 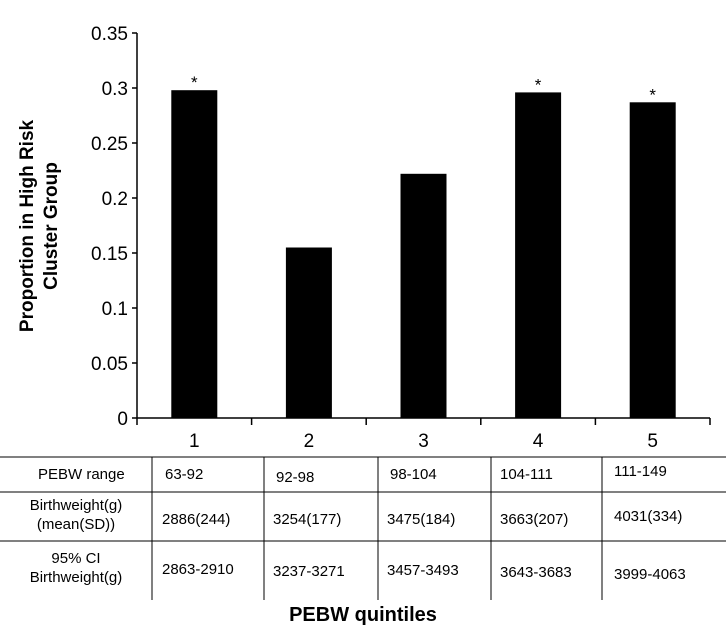 What do you see at coordinates (115, 89) in the screenshot?
I see `y-tick-label: 0.3` at bounding box center [115, 89].